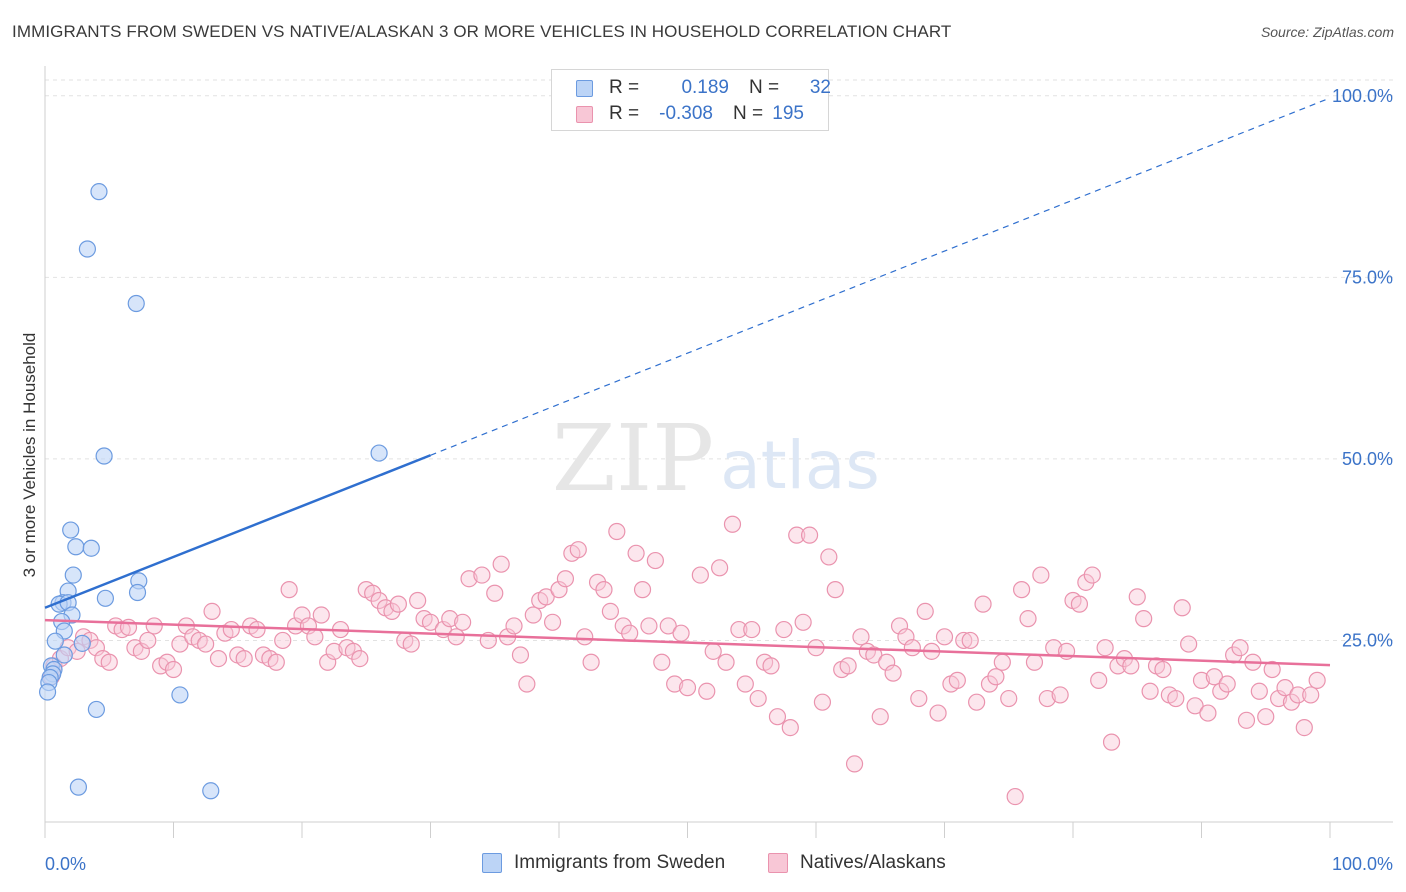 The width and height of the screenshot is (1406, 892). I want to click on x-tick-label: 100.0%, so click(1362, 864).